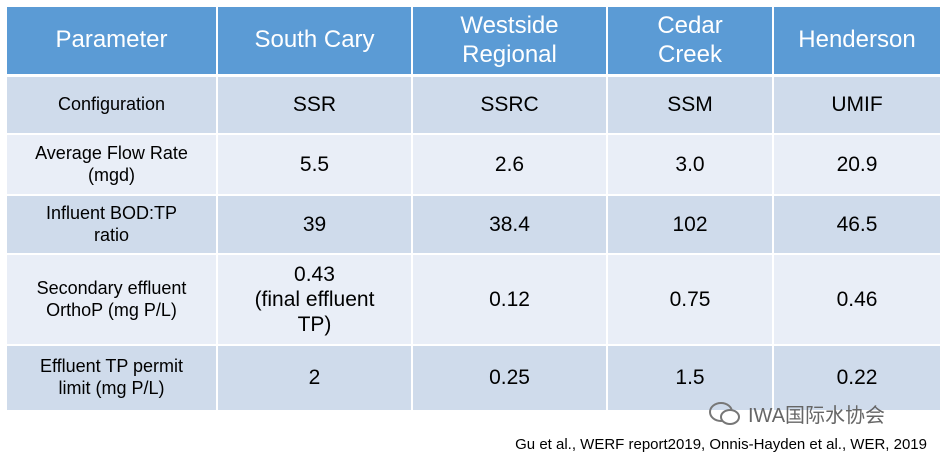 The image size is (945, 457). Describe the element at coordinates (817, 416) in the screenshot. I see `watermark-text: IWA国际水协会` at that location.